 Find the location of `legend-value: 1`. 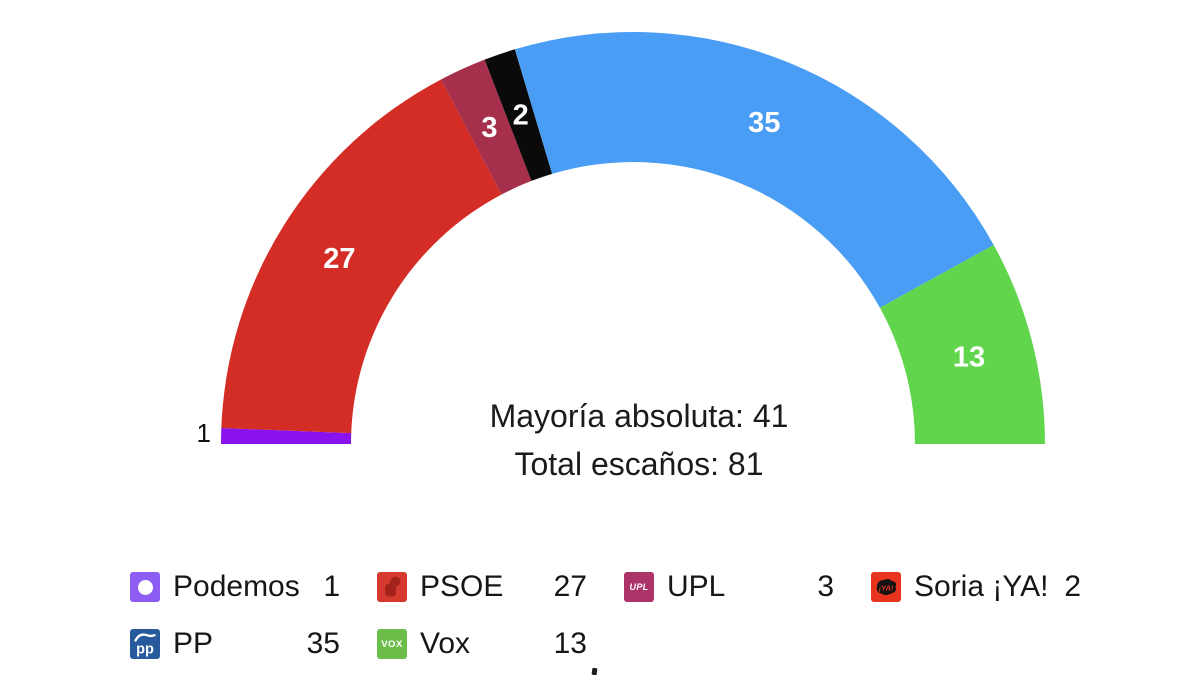

legend-value: 1 is located at coordinates (331, 586).